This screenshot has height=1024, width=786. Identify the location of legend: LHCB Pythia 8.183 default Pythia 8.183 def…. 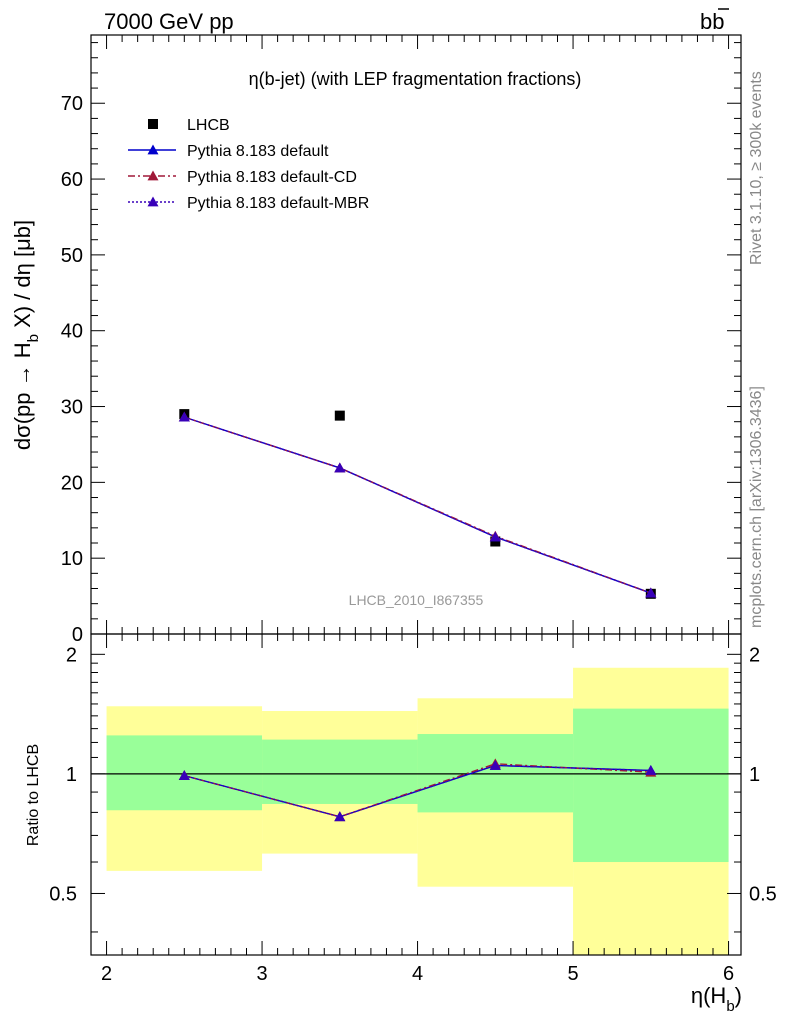
(248, 164).